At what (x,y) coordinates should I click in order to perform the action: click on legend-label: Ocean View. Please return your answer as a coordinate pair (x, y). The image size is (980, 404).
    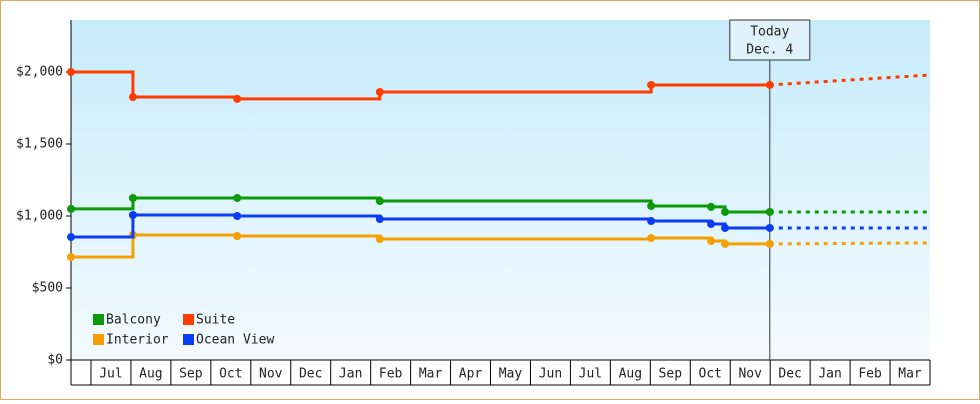
    Looking at the image, I should click on (235, 340).